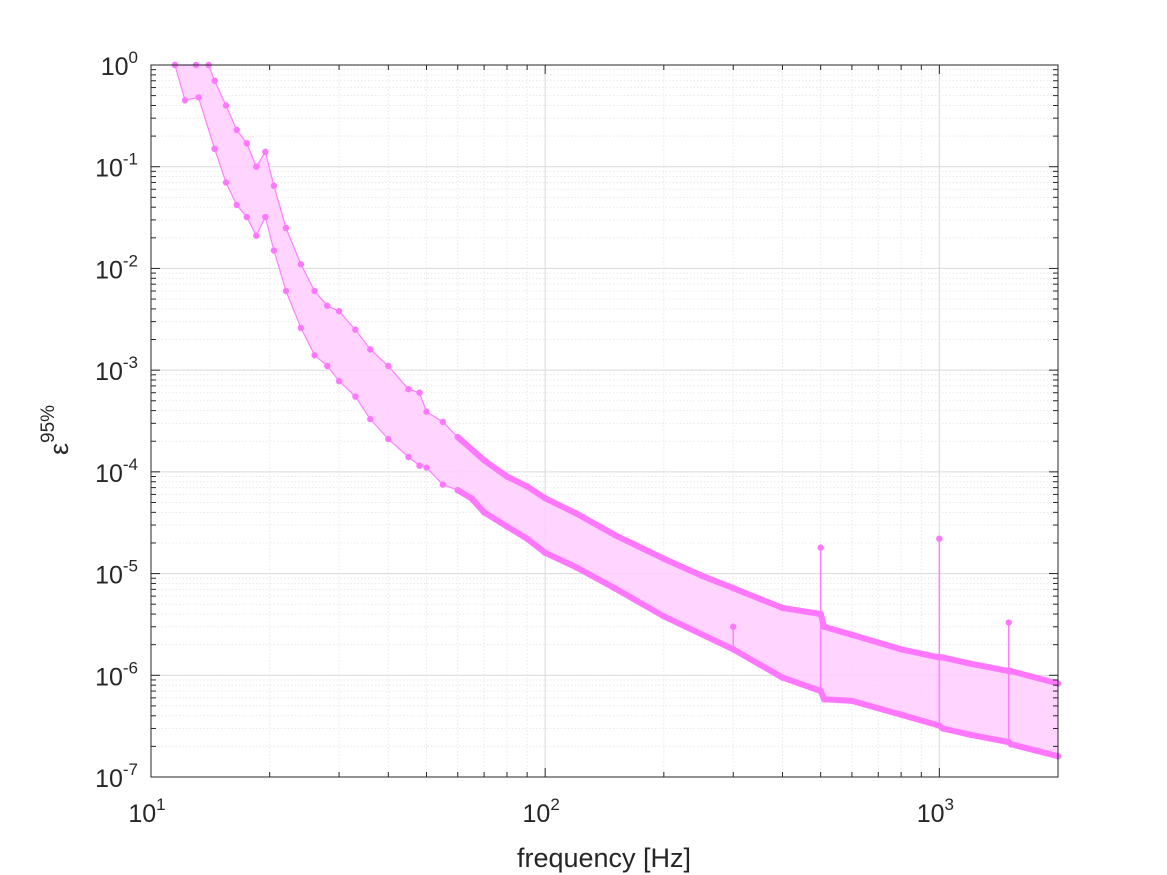 The image size is (1167, 875). I want to click on y-tick-label: 10⁻¹, so click(116, 166).